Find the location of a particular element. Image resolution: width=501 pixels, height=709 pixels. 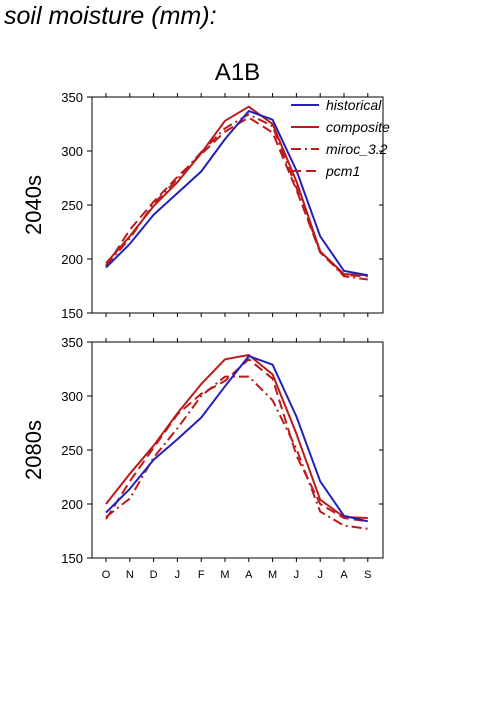

x-tick-label: S is located at coordinates (367, 575).